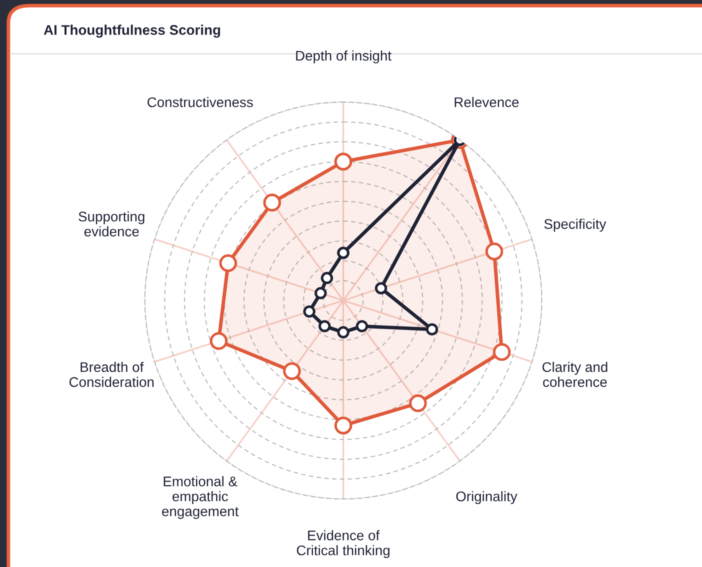 This screenshot has height=567, width=702. Describe the element at coordinates (486, 102) in the screenshot. I see `spoke-label: Relevence` at that location.